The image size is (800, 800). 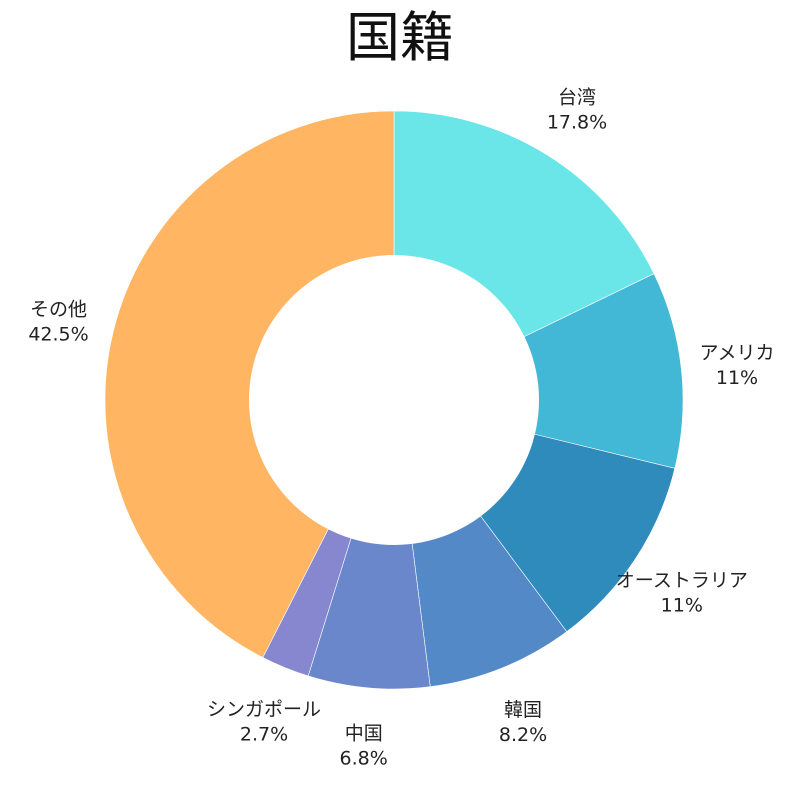 What do you see at coordinates (523, 722) in the screenshot?
I see `slice-label-3: 韓国 8.2%` at bounding box center [523, 722].